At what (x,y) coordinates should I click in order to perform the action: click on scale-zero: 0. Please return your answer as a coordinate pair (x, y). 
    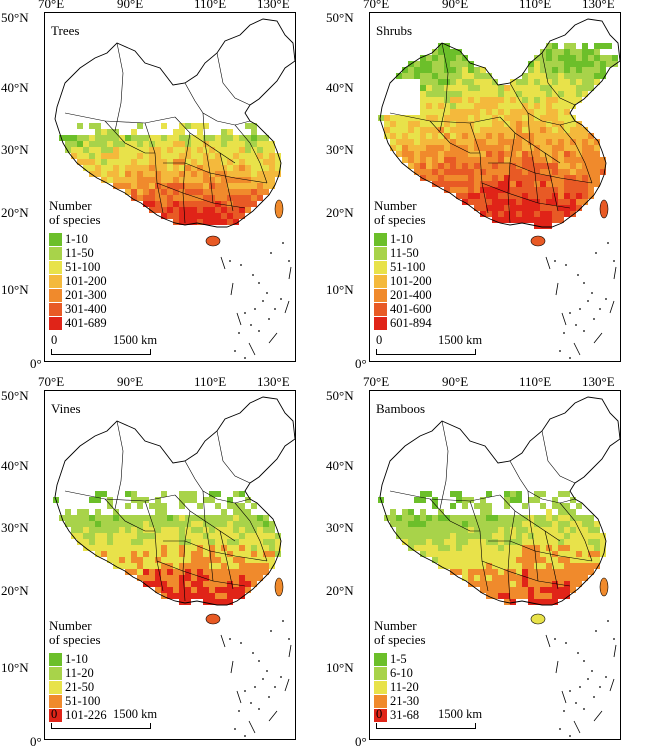
    Looking at the image, I should click on (54, 714).